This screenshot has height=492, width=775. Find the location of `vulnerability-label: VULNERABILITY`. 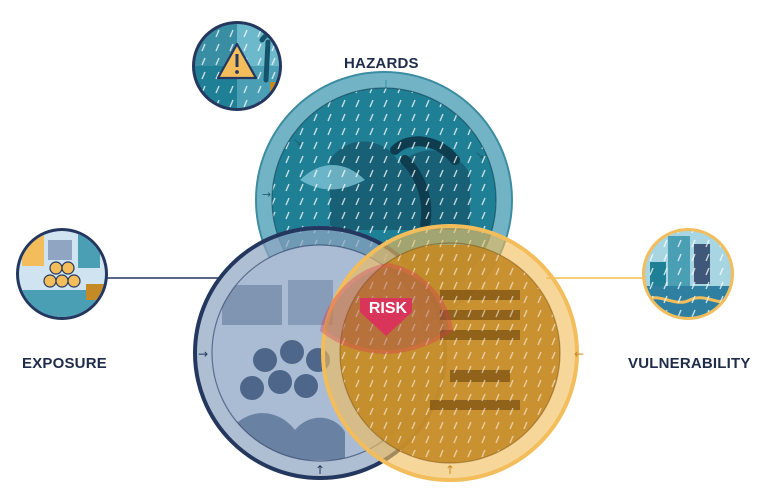

vulnerability-label: VULNERABILITY is located at coordinates (689, 363).